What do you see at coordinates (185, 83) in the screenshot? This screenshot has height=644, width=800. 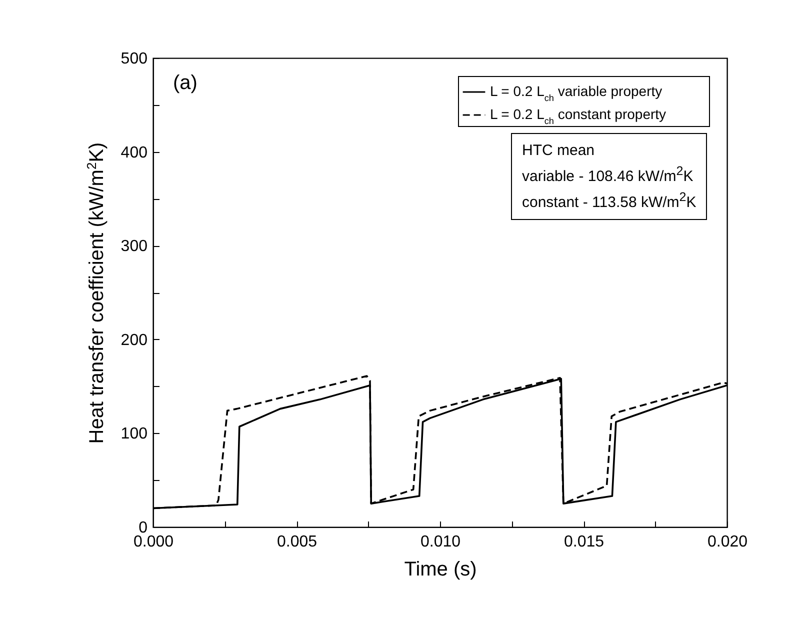 I see `annotation: (a)` at bounding box center [185, 83].